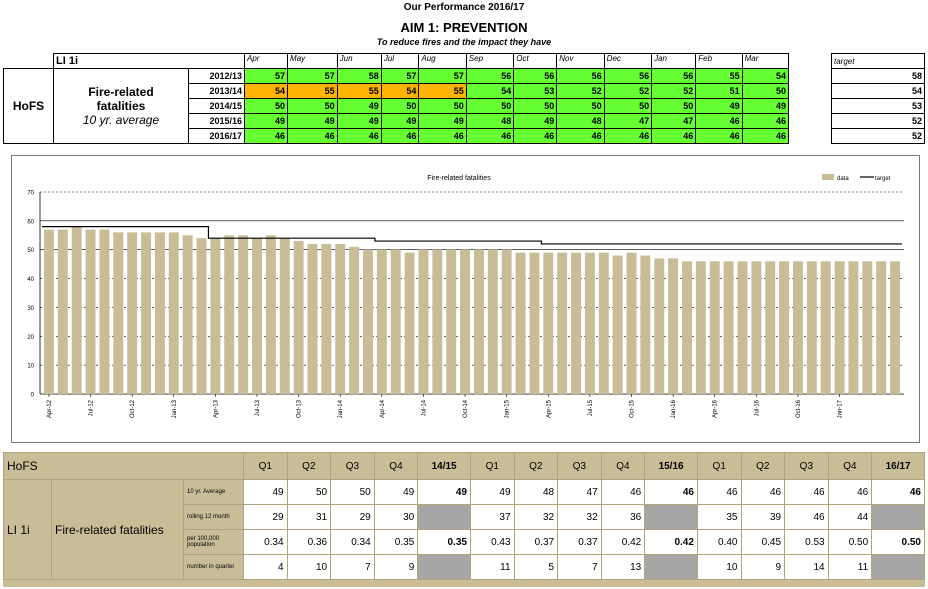 Image resolution: width=928 pixels, height=589 pixels. Describe the element at coordinates (464, 567) in the screenshot. I see `metric-row: number in quarter 4 10 7 9 11 5 7 13 10 9 14 11` at that location.